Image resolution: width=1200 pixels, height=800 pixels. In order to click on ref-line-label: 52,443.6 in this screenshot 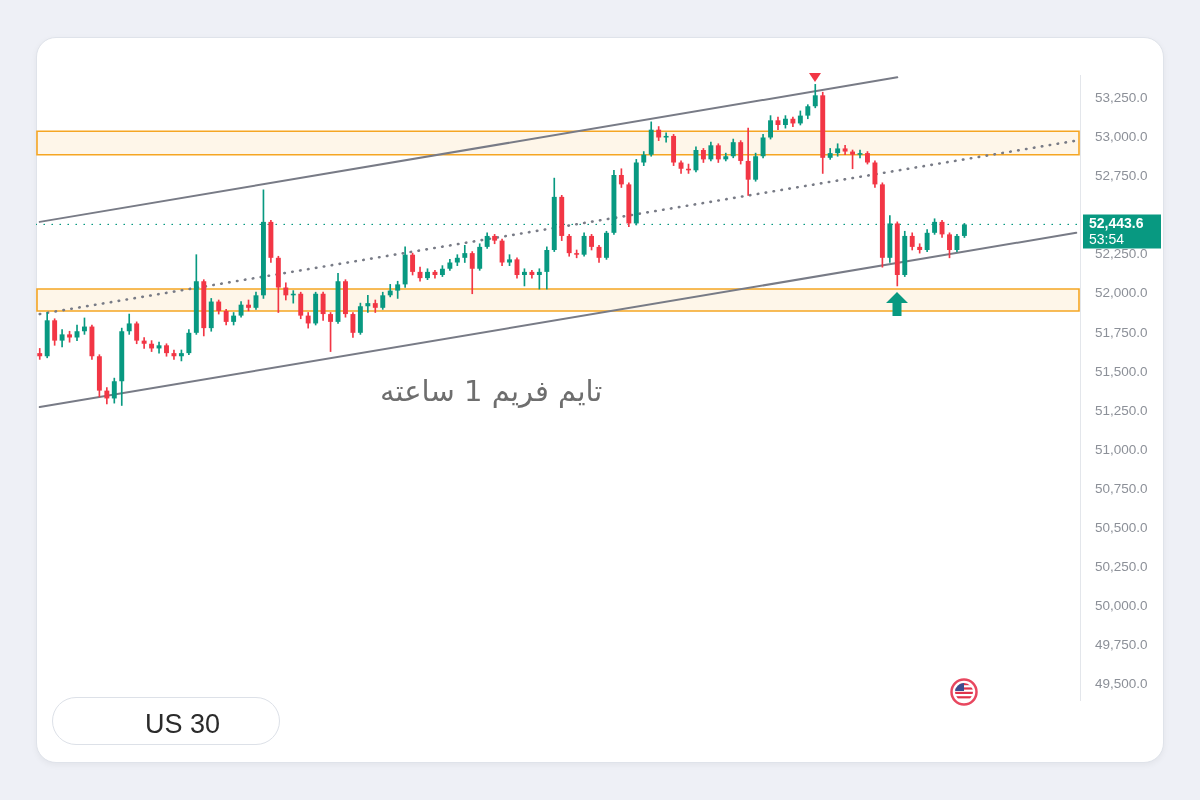, I will do `click(1116, 223)`.